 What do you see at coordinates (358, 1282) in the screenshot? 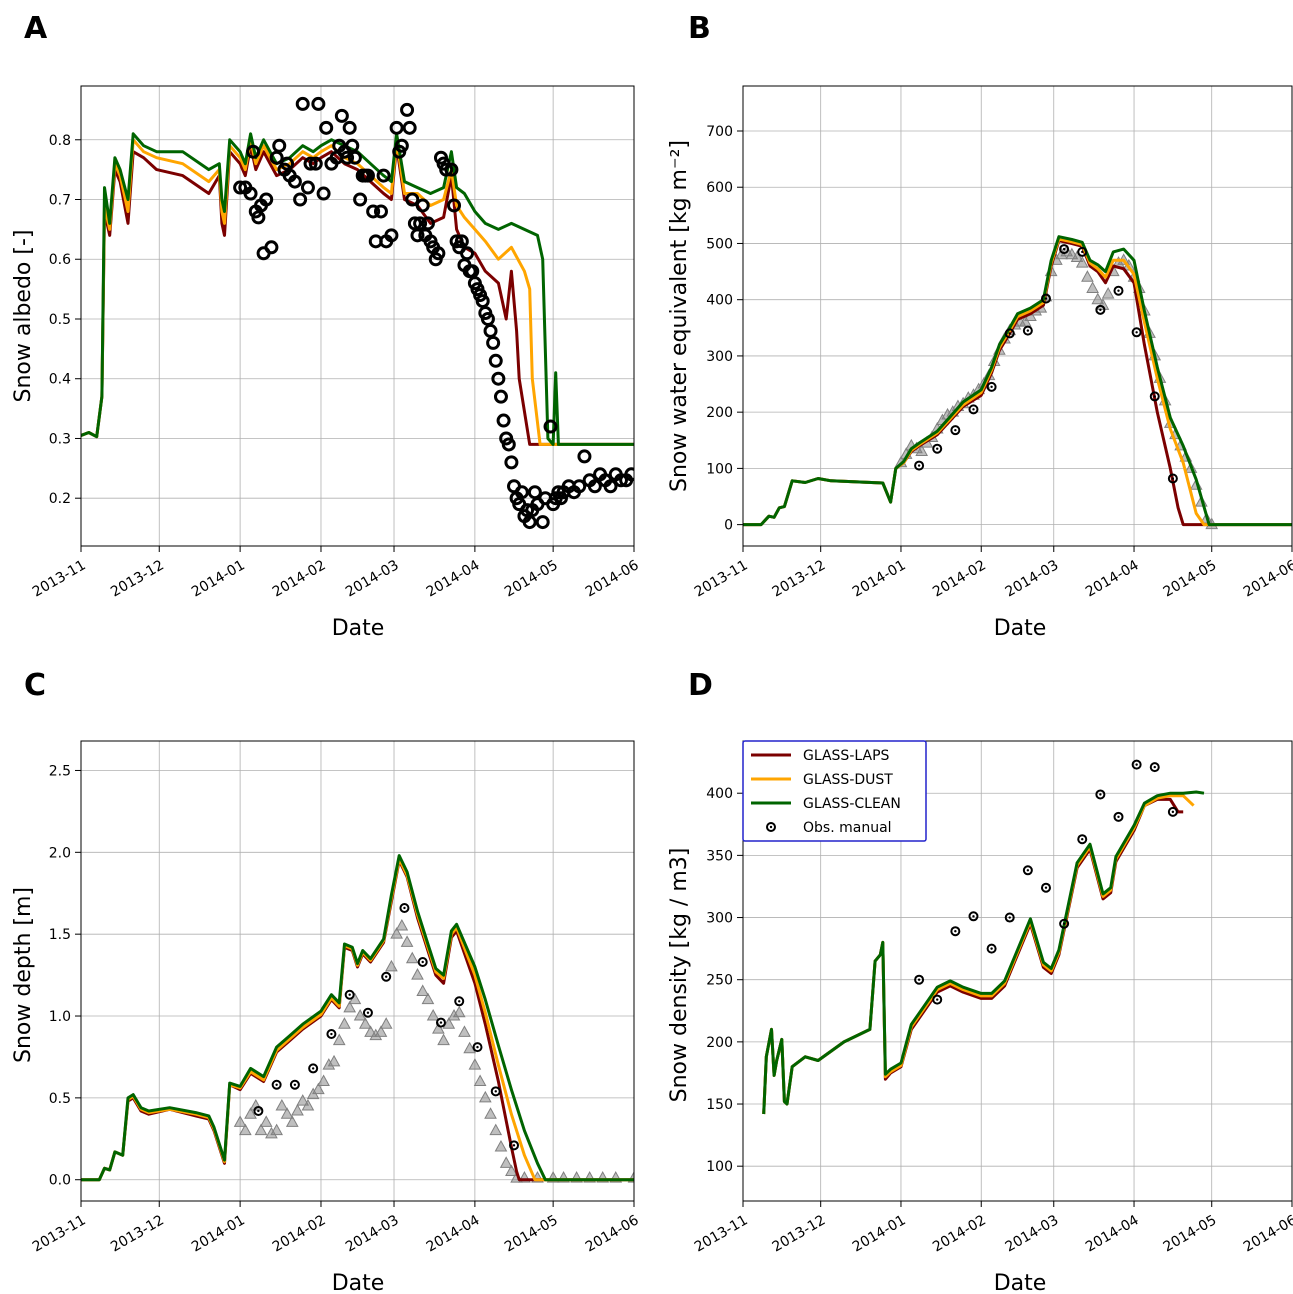
I see `x-axis-label-c: Date` at bounding box center [358, 1282].